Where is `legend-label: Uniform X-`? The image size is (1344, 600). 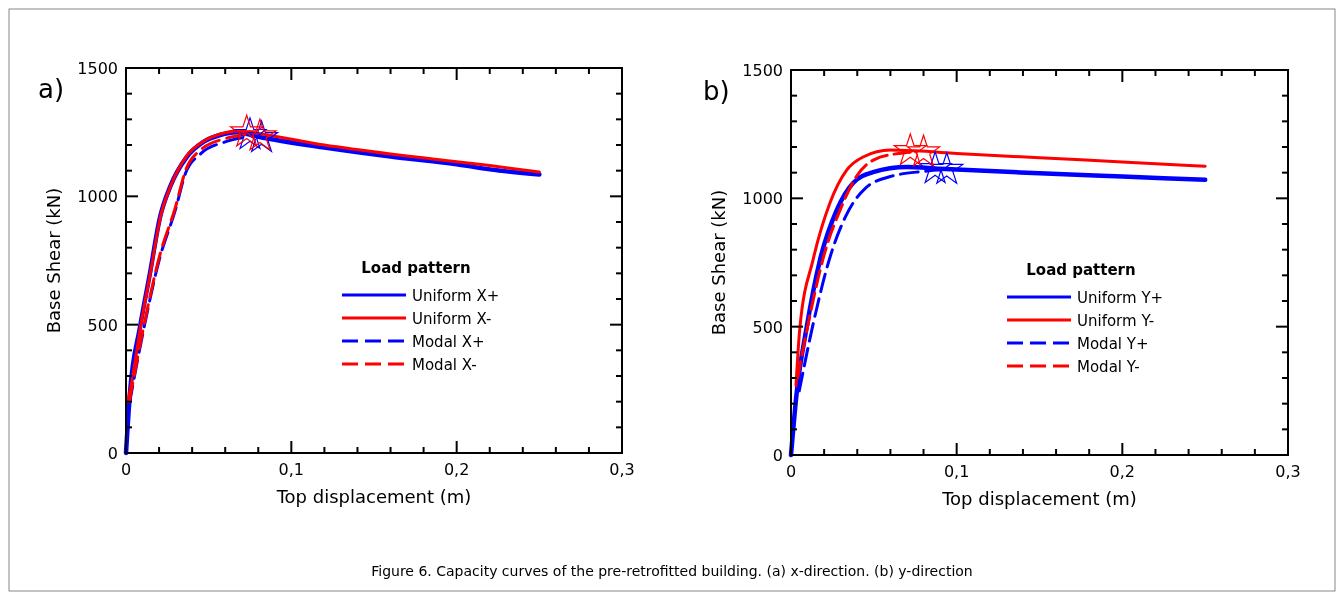 legend-label: Uniform X- is located at coordinates (452, 319).